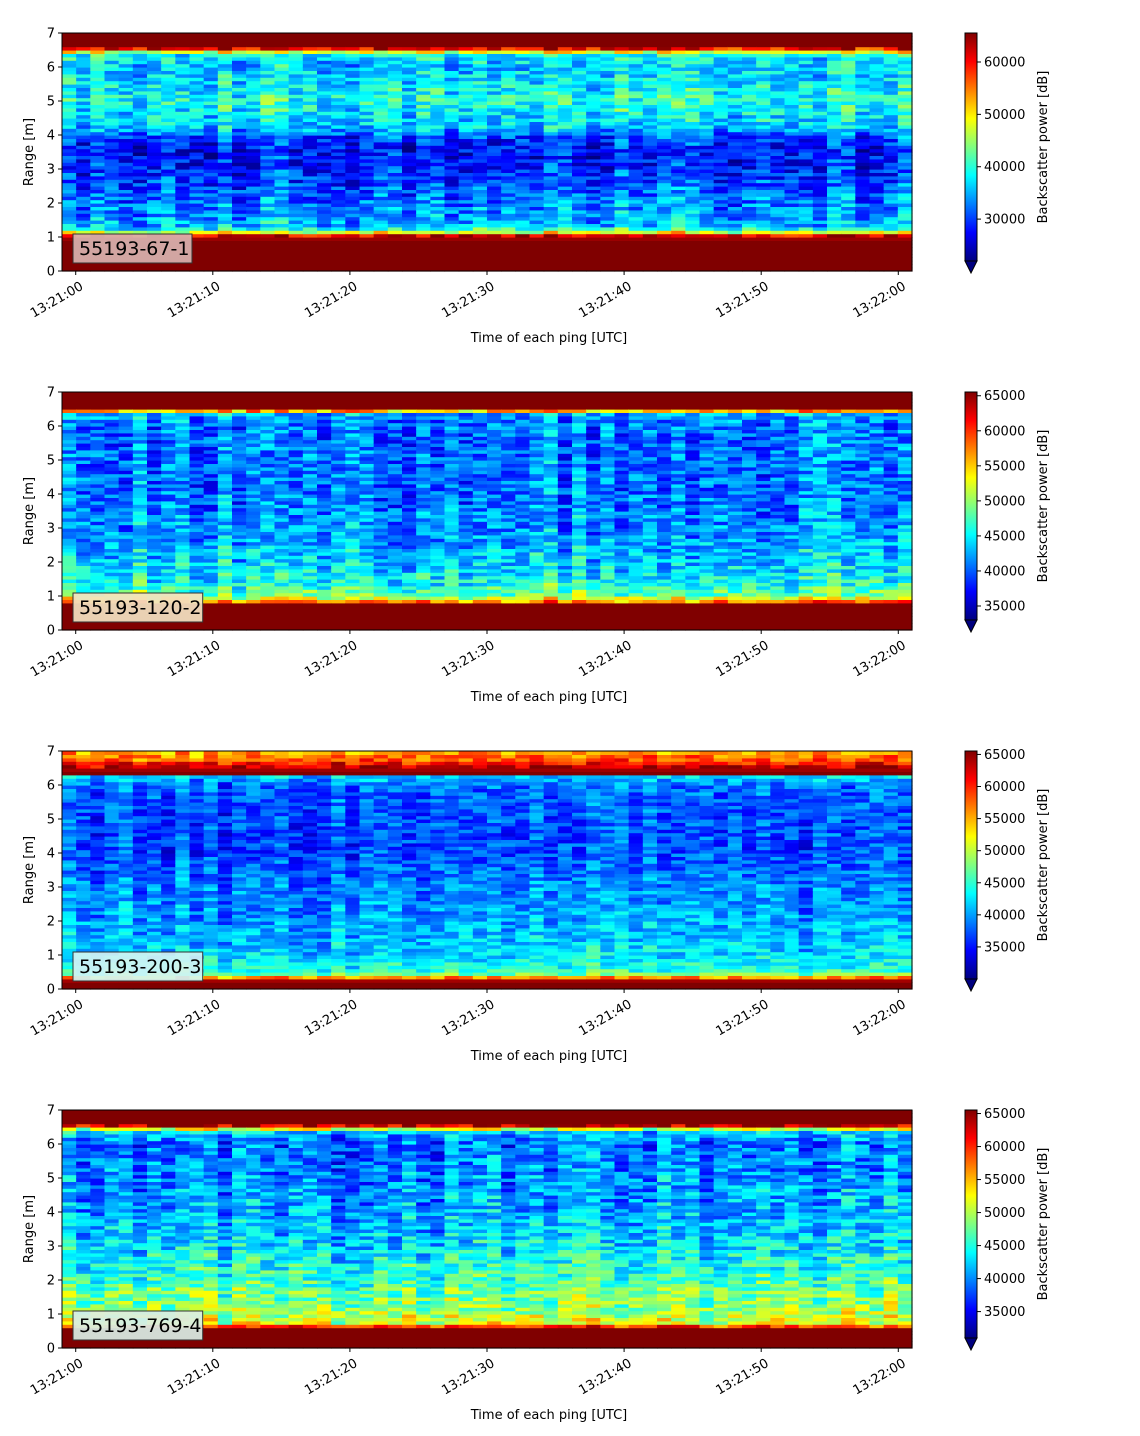  I want to click on heatmap, so click(487, 152).